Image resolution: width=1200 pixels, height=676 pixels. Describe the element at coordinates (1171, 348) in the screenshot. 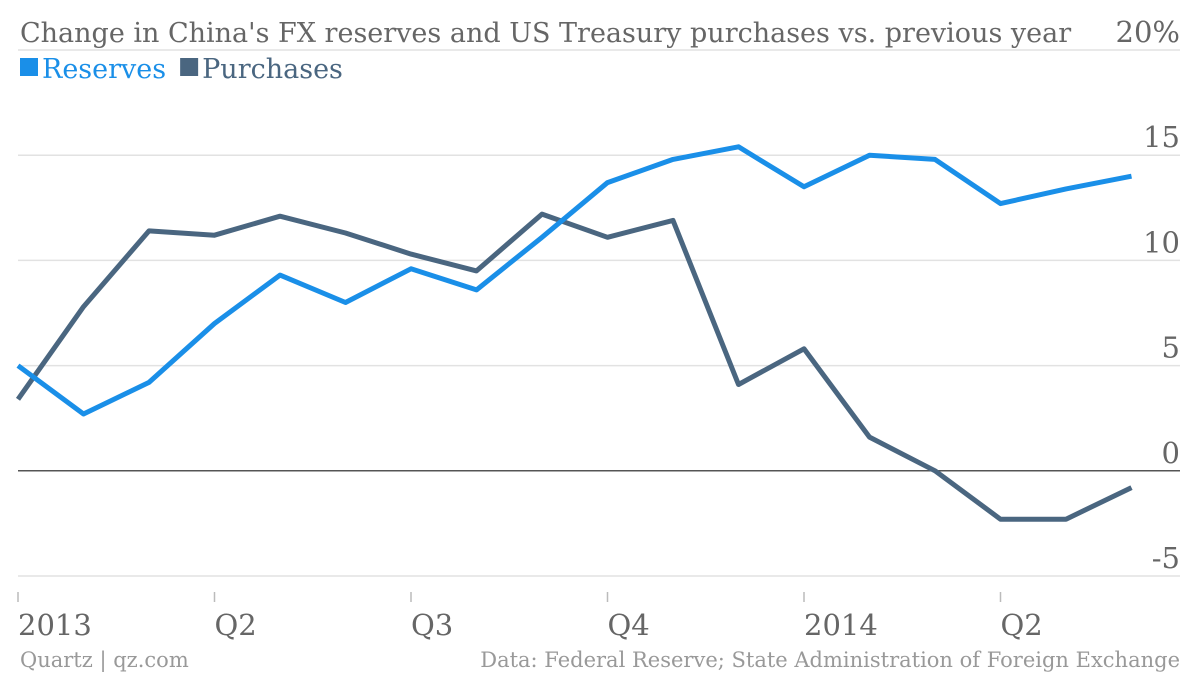

I see `y-tick-label: 5` at that location.